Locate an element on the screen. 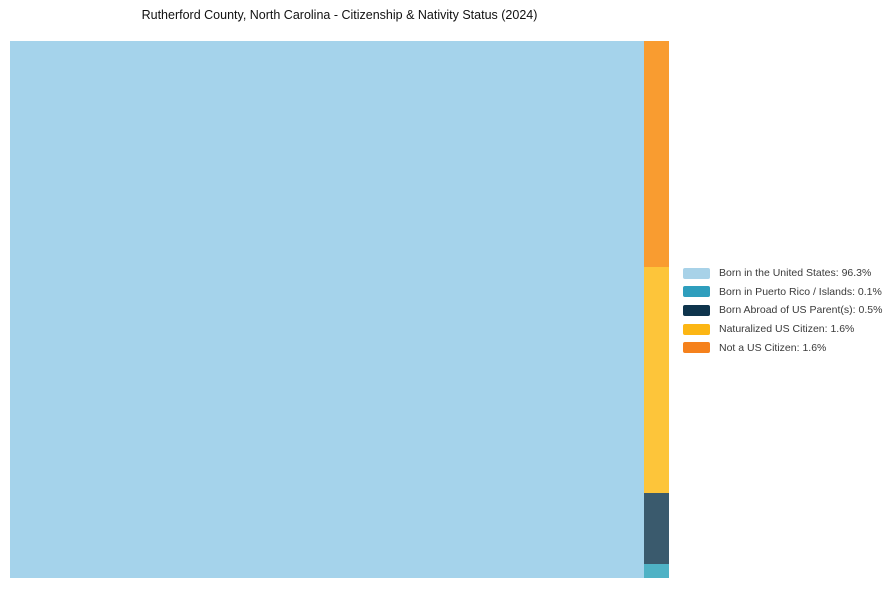 Image resolution: width=889 pixels, height=590 pixels. treemap-tile-naturalized-us-citizen is located at coordinates (656, 380).